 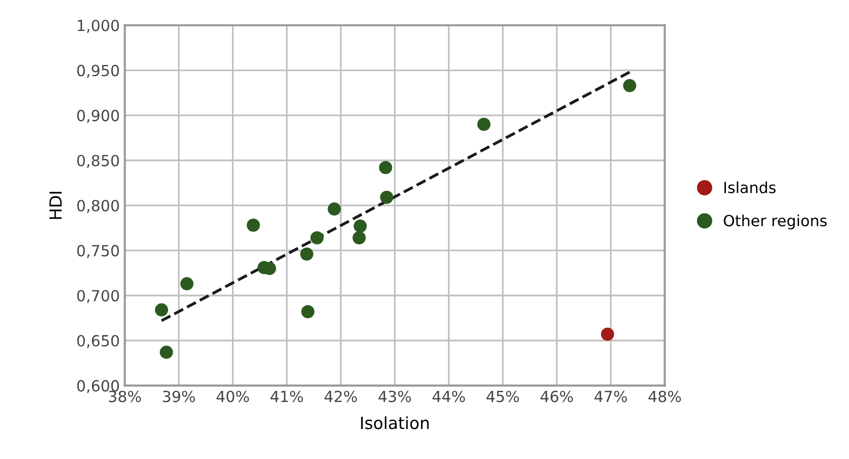 What do you see at coordinates (98, 26) in the screenshot?
I see `y-tick-label: 1,000` at bounding box center [98, 26].